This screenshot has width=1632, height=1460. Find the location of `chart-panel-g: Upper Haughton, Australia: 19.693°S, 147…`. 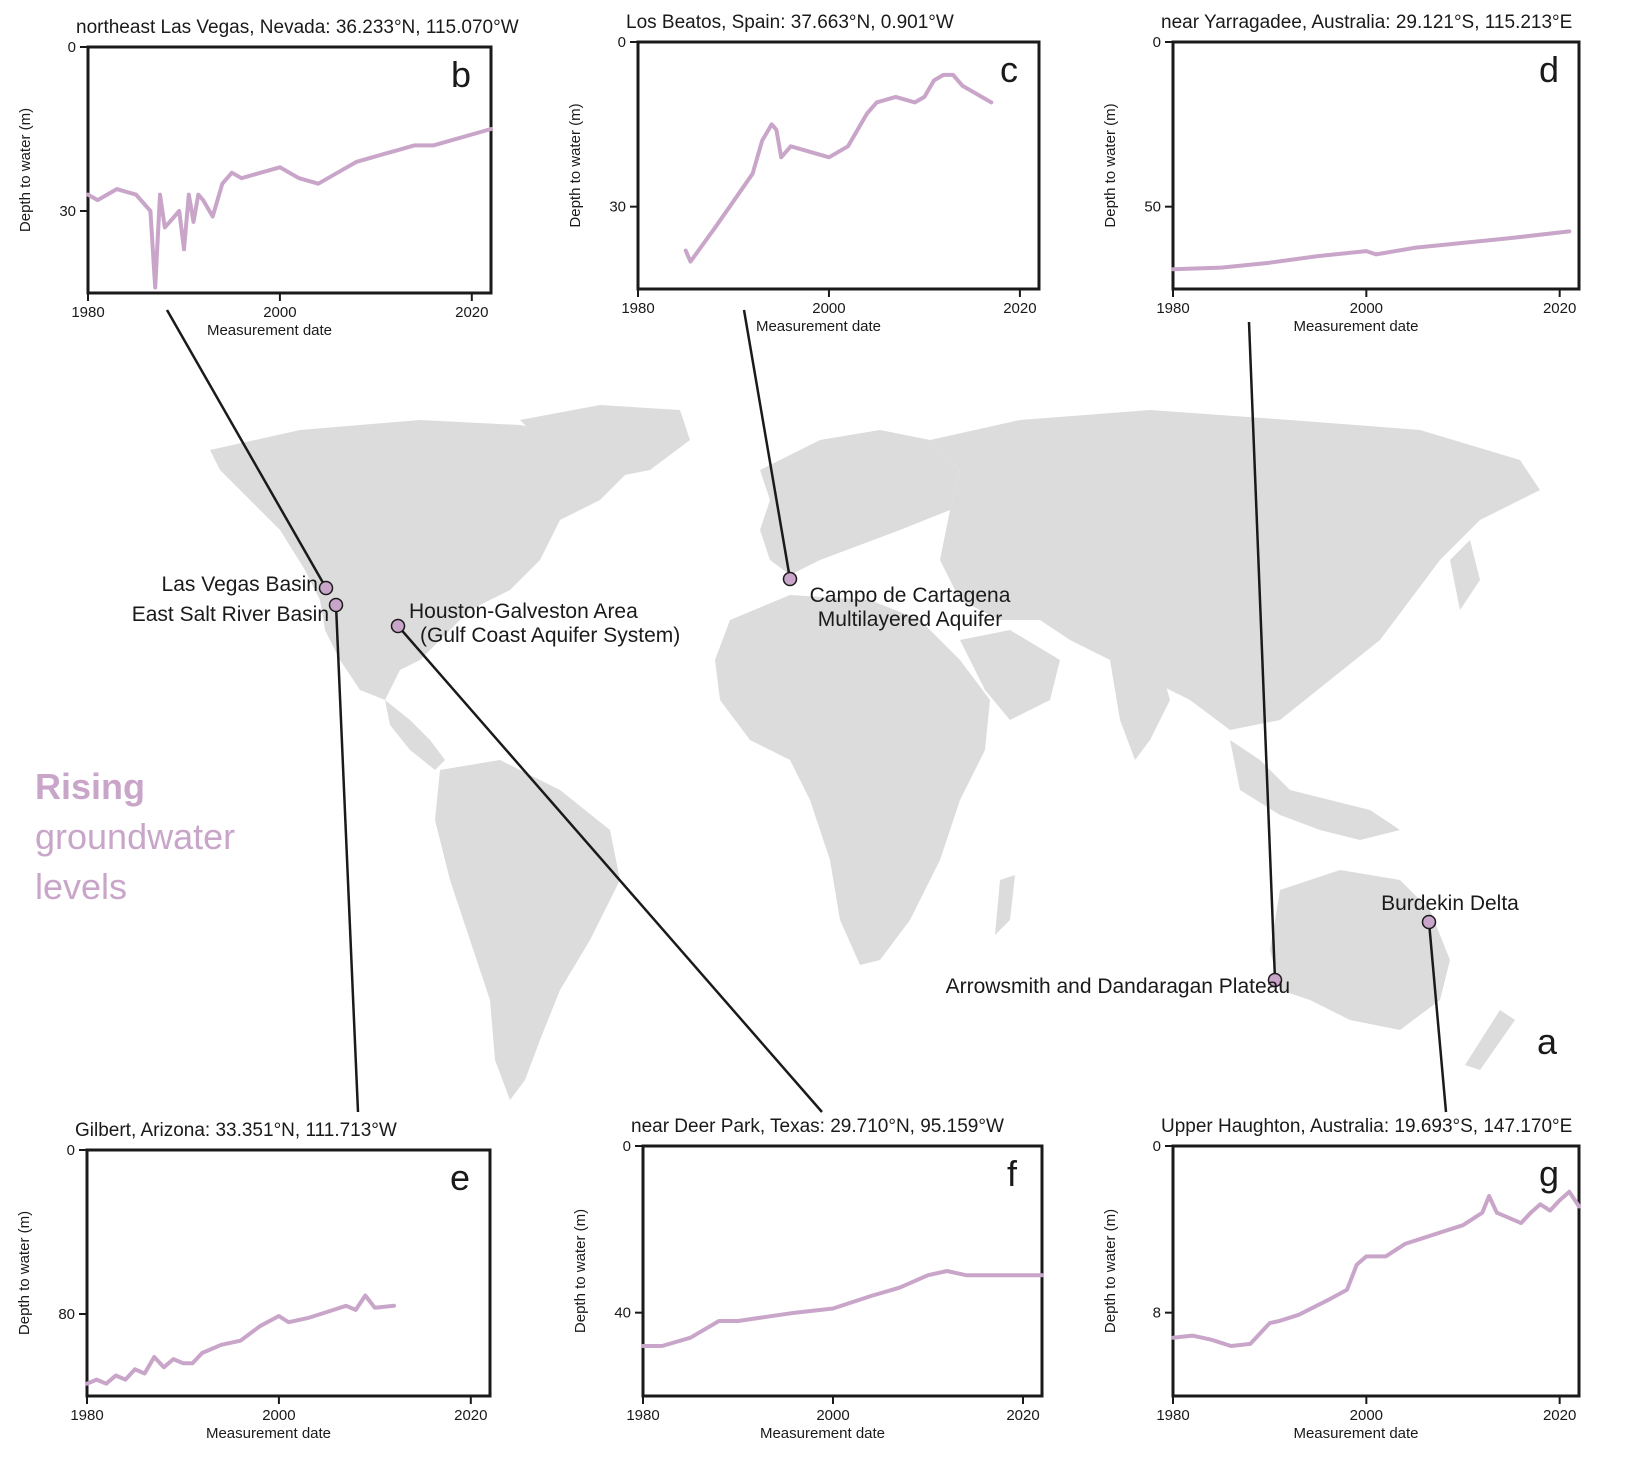

chart-panel-g: Upper Haughton, Australia: 19.693°S, 147… is located at coordinates (1341, 1279).